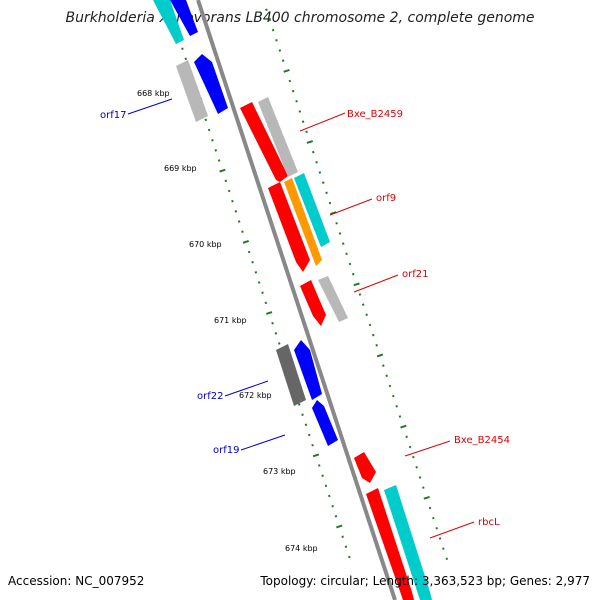  Describe the element at coordinates (205, 244) in the screenshot. I see `scale-label: 670 kbp` at that location.